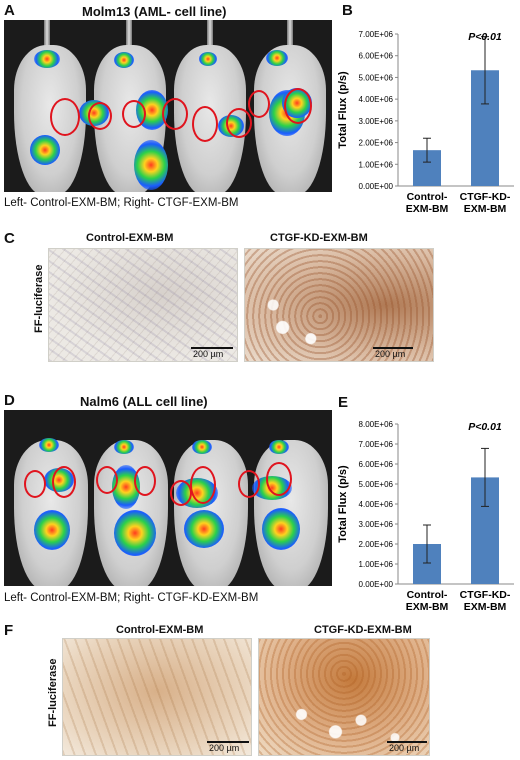 The image size is (520, 760). What do you see at coordinates (130, 238) in the screenshot?
I see `panel-c-left-title: Control-EXM-BM` at bounding box center [130, 238].